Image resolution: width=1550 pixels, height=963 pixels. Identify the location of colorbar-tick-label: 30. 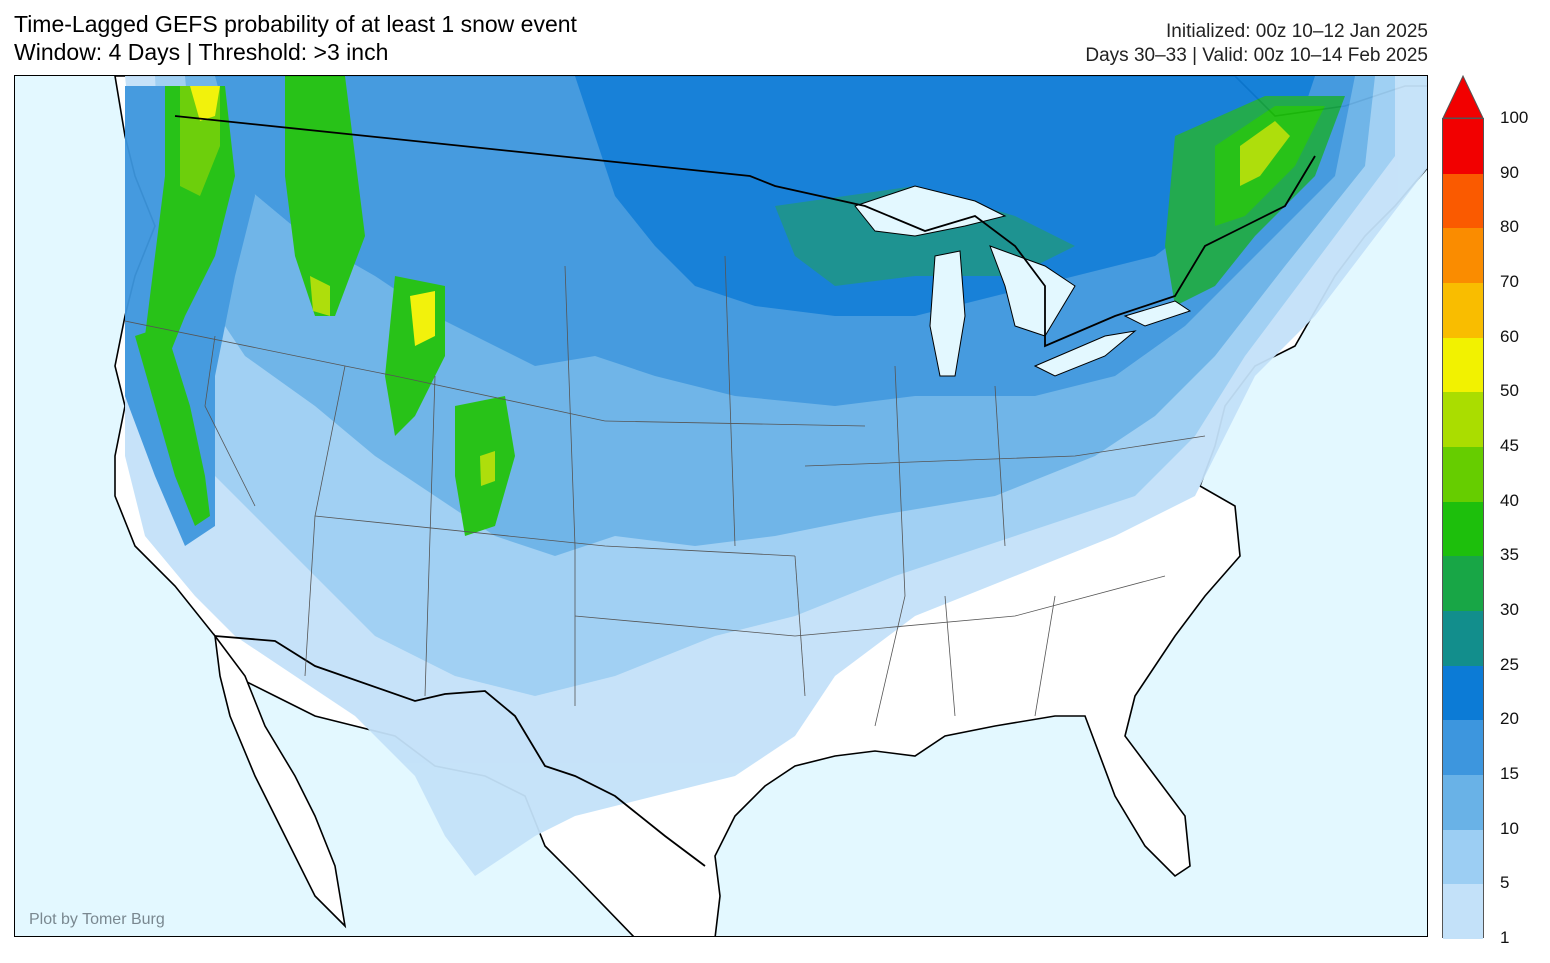
(1509, 609).